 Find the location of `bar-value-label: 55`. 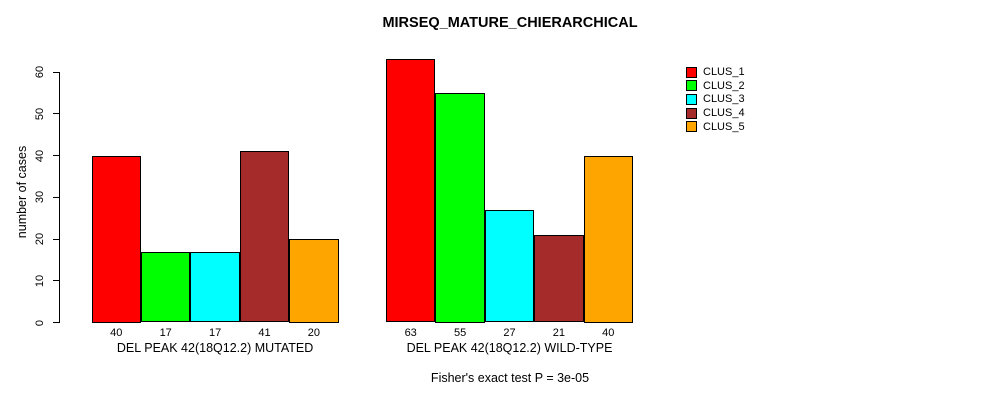

bar-value-label: 55 is located at coordinates (460, 332).